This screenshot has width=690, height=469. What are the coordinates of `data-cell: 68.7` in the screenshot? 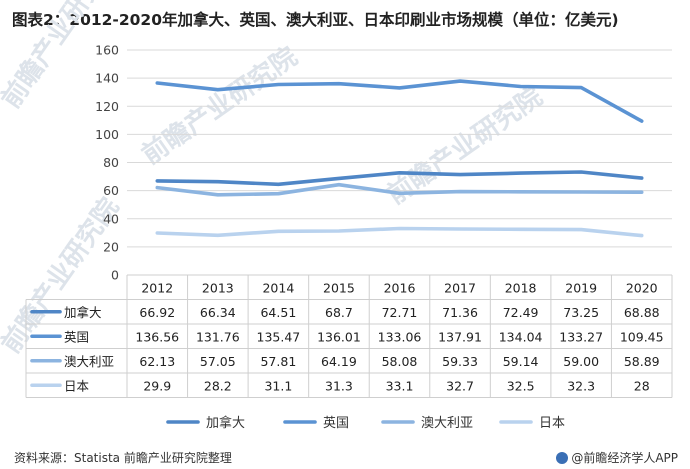 It's located at (339, 312).